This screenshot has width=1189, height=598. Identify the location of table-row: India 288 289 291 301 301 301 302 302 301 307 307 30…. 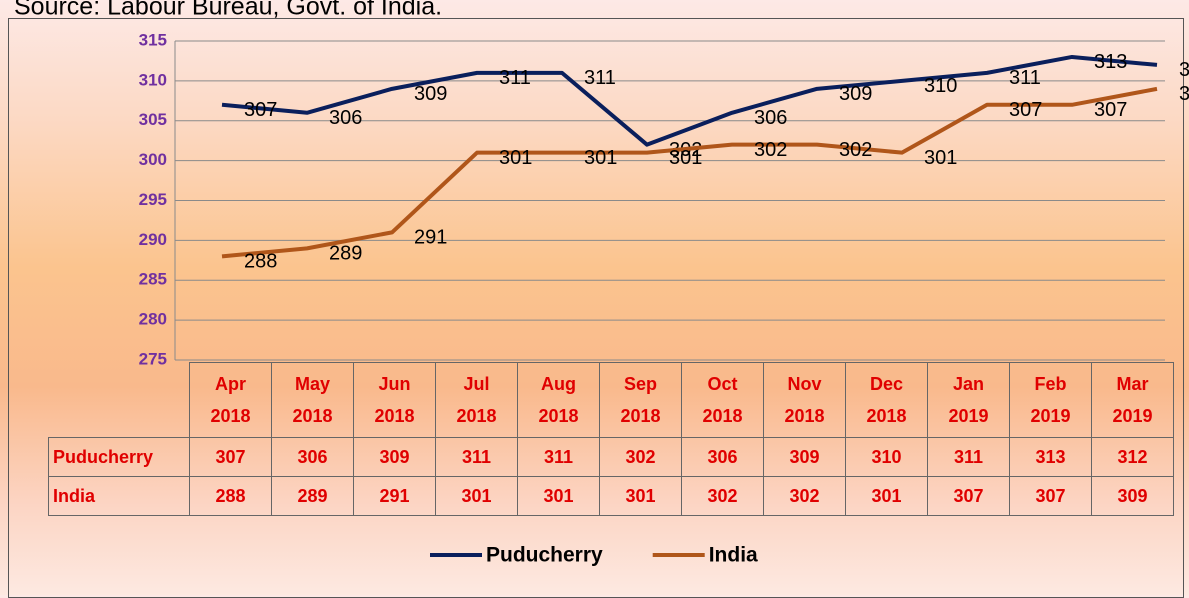
(611, 496).